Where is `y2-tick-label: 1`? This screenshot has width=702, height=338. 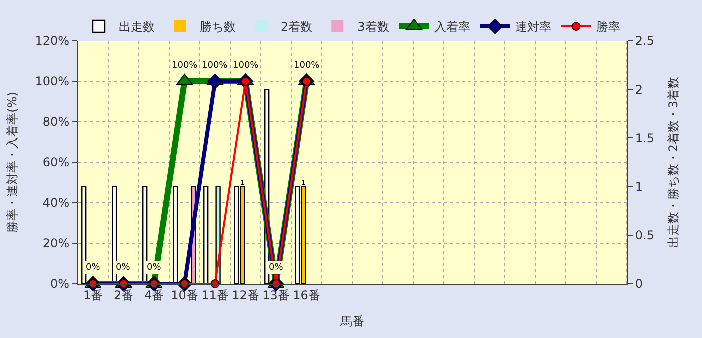
y2-tick-label: 1 is located at coordinates (639, 187).